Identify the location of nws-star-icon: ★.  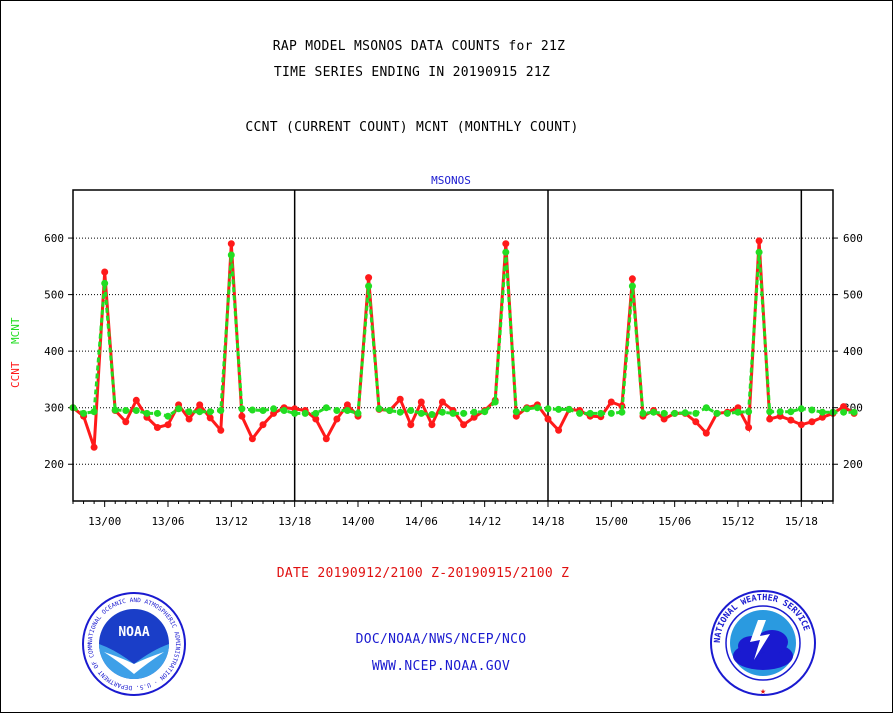
(763, 691).